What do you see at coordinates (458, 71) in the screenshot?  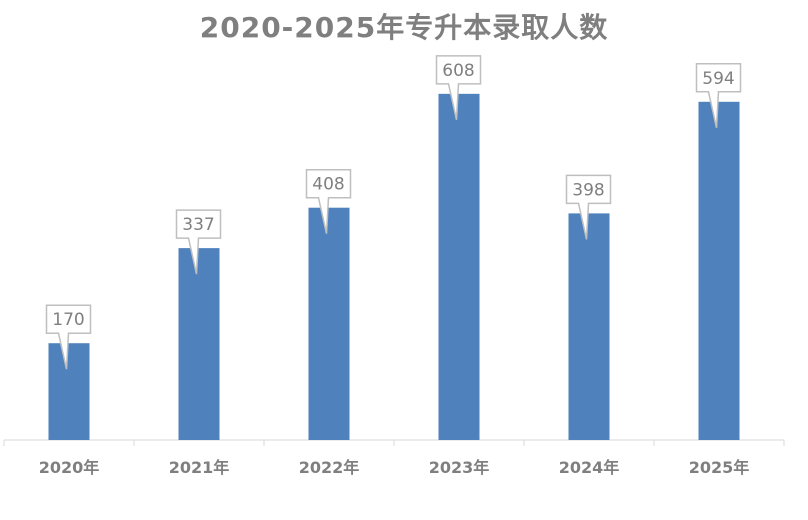 I see `data-label: 608` at bounding box center [458, 71].